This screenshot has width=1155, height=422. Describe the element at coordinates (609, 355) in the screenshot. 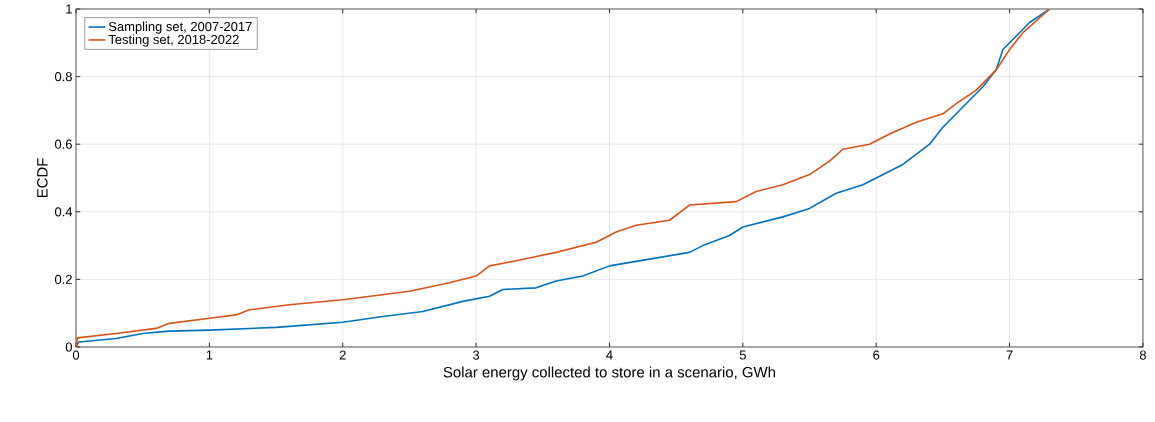

I see `x-tick-label: 4` at that location.